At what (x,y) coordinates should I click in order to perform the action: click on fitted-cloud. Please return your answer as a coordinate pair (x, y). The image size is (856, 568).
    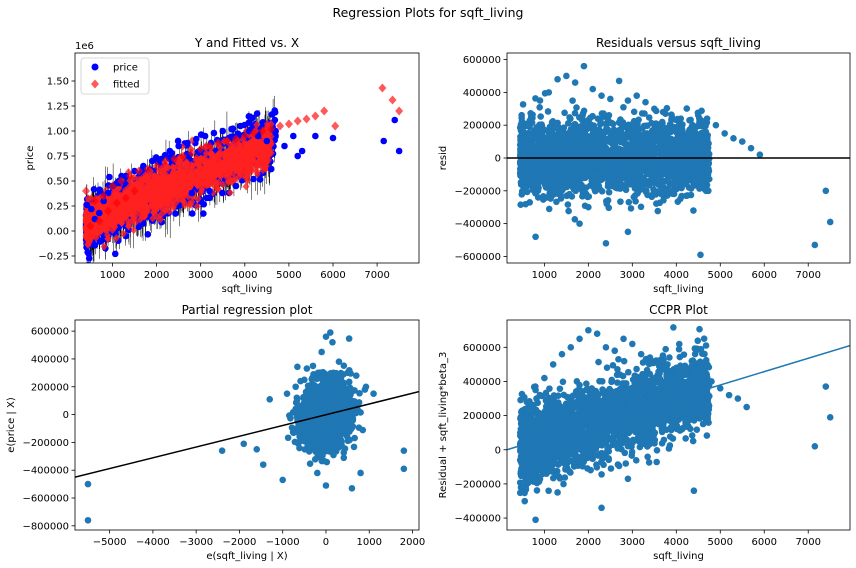
    Looking at the image, I should click on (178, 185).